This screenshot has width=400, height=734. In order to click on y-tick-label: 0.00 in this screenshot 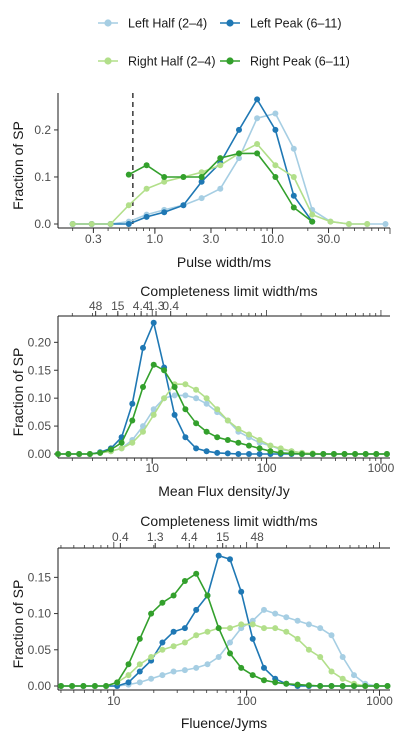, I will do `click(40, 454)`.